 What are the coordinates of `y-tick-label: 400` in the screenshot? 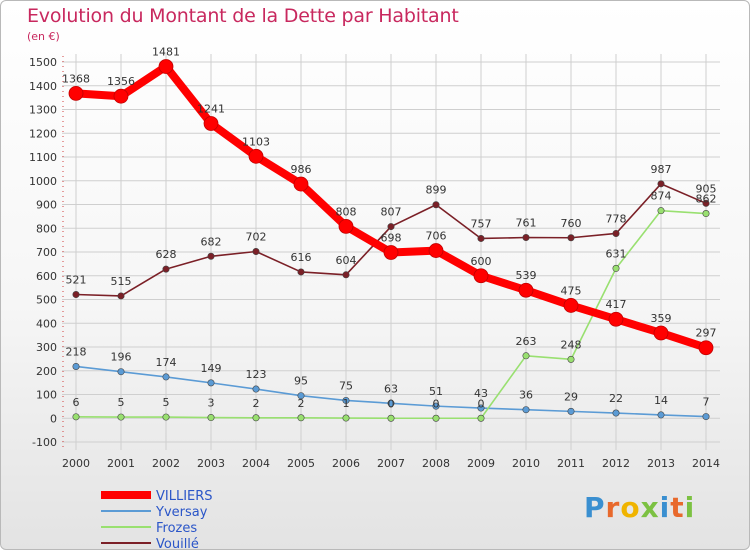 It's located at (46, 323).